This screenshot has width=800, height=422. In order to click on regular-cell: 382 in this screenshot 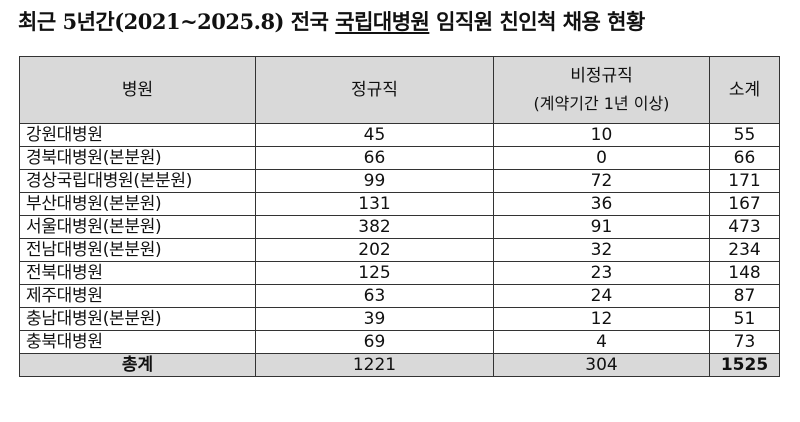, I will do `click(374, 227)`.